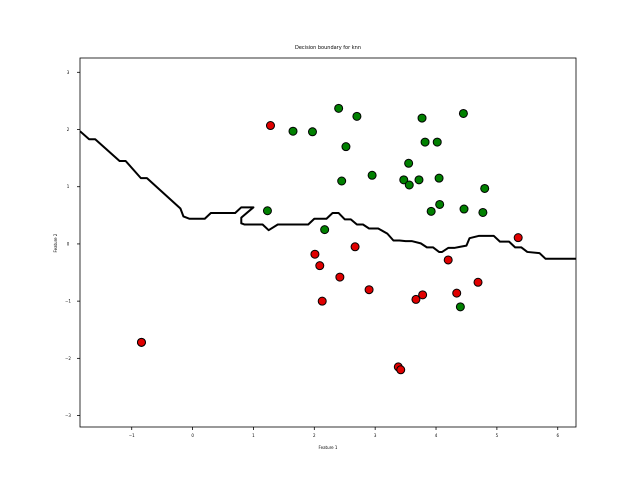 This screenshot has height=480, width=640. I want to click on x-tick-label: 3, so click(375, 435).